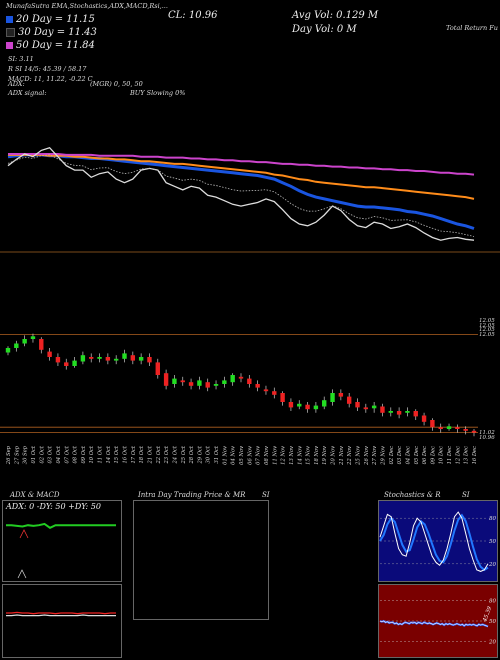 The image size is (500, 660). Describe the element at coordinates (51, 32) in the screenshot. I see `legend-30day: 30 Day = 11.43` at that location.